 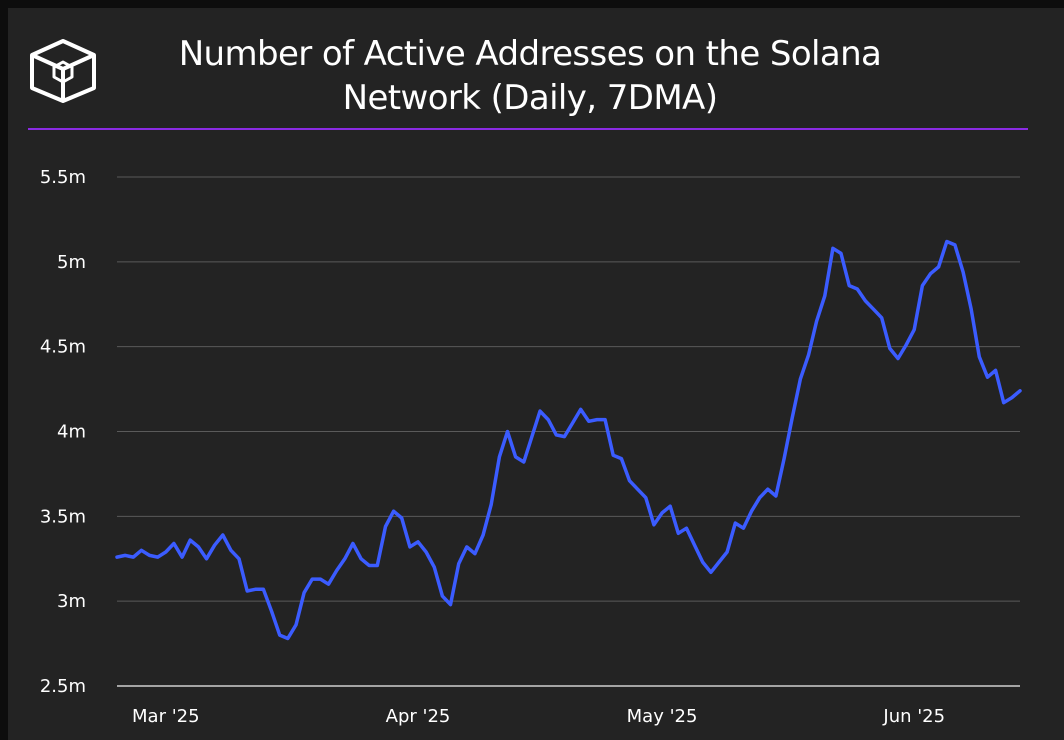 I want to click on cube-logo-icon, so click(x=63, y=71).